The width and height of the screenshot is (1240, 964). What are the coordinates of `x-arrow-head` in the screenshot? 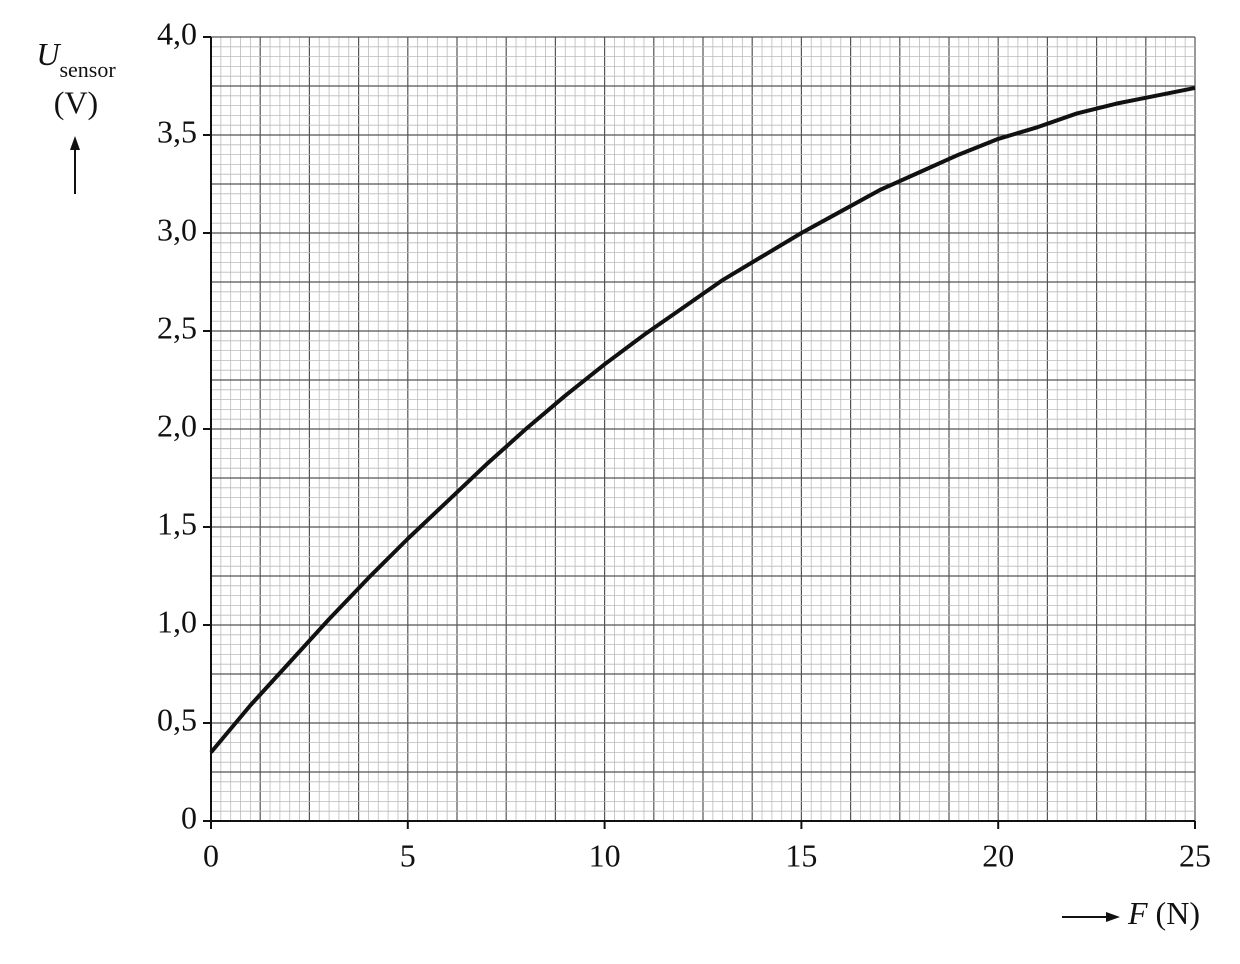 It's located at (1113, 917).